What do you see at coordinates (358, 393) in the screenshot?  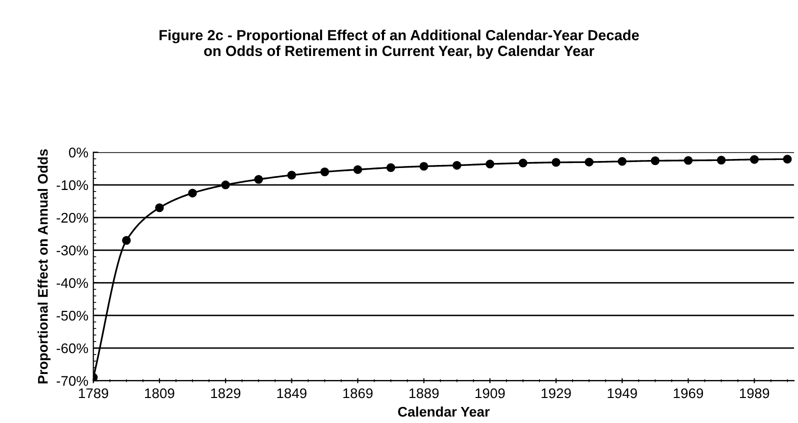 I see `x-tick-label: 1869` at bounding box center [358, 393].